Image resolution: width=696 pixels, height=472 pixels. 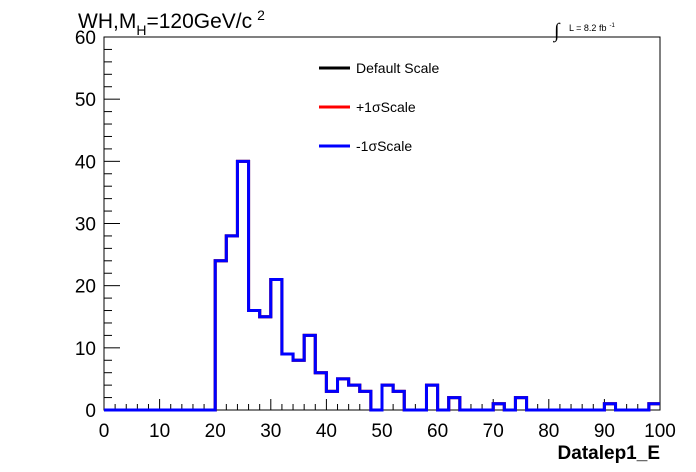 I want to click on luminosity-label: L = 8.2 fb -1, so click(x=592, y=28).